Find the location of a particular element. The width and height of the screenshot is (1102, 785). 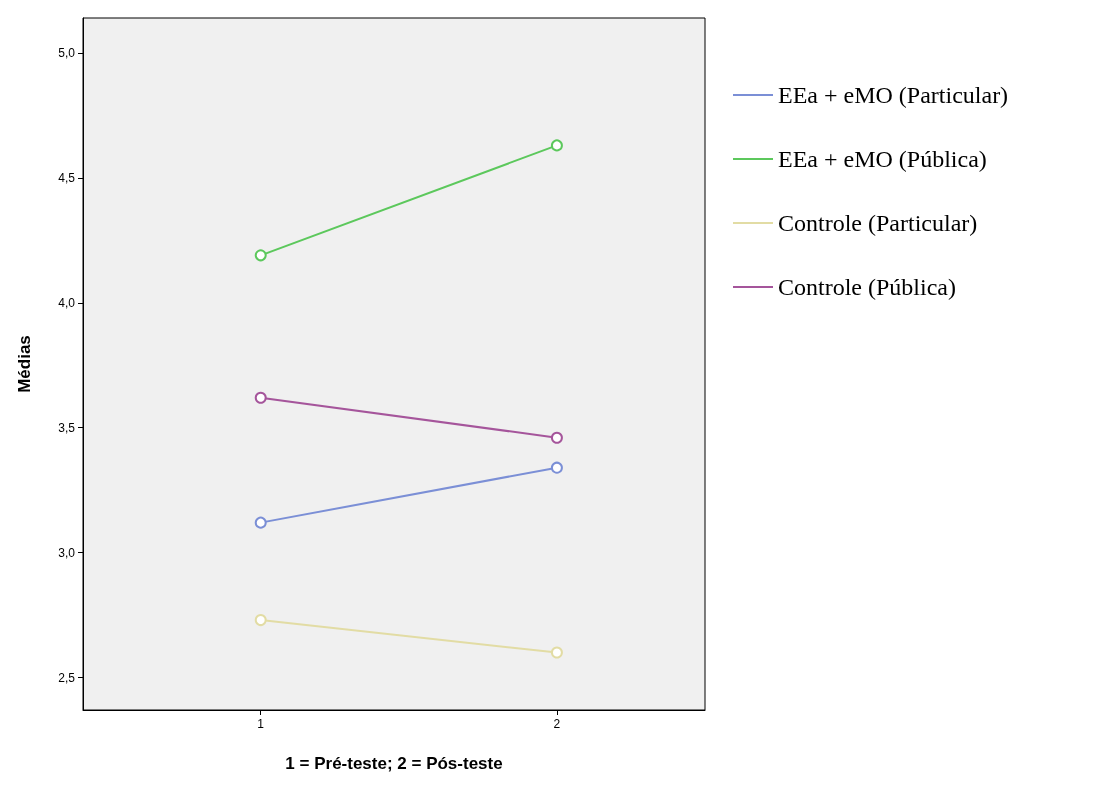

y-tick-label: 5,0 is located at coordinates (67, 52).